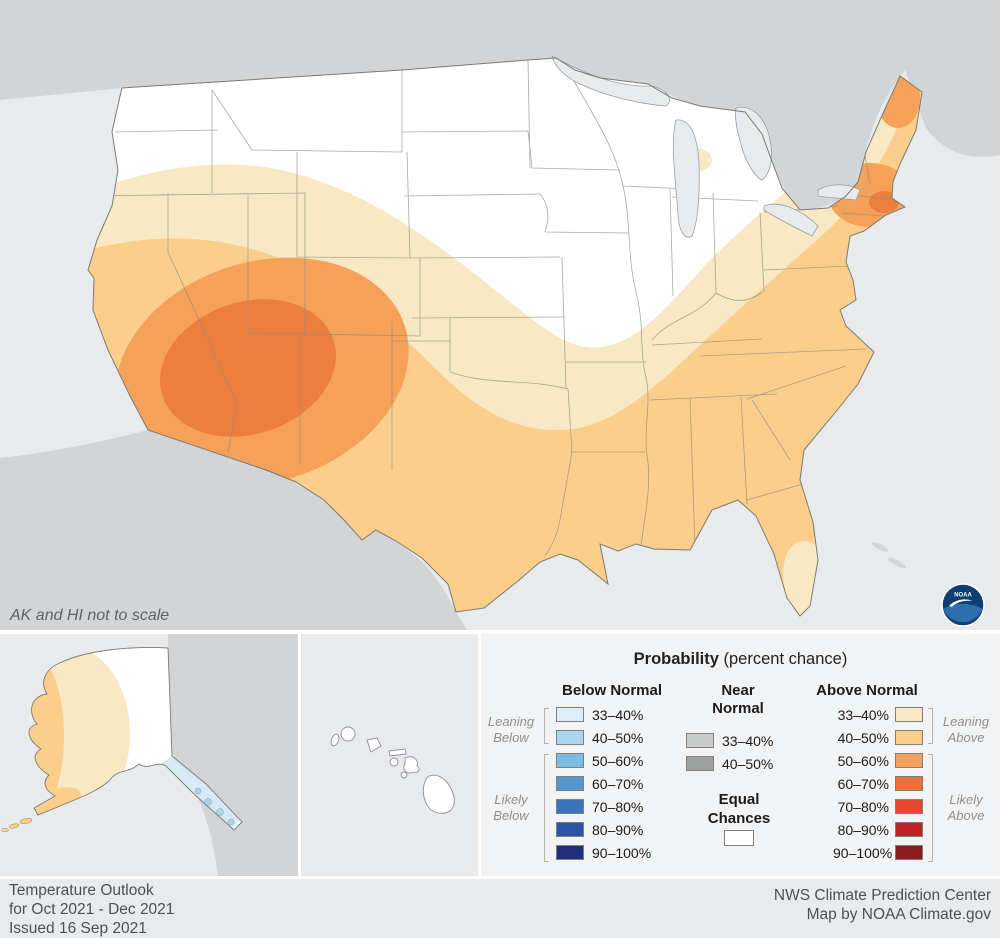  I want to click on legend-title: Probability (percent chance), so click(740, 659).